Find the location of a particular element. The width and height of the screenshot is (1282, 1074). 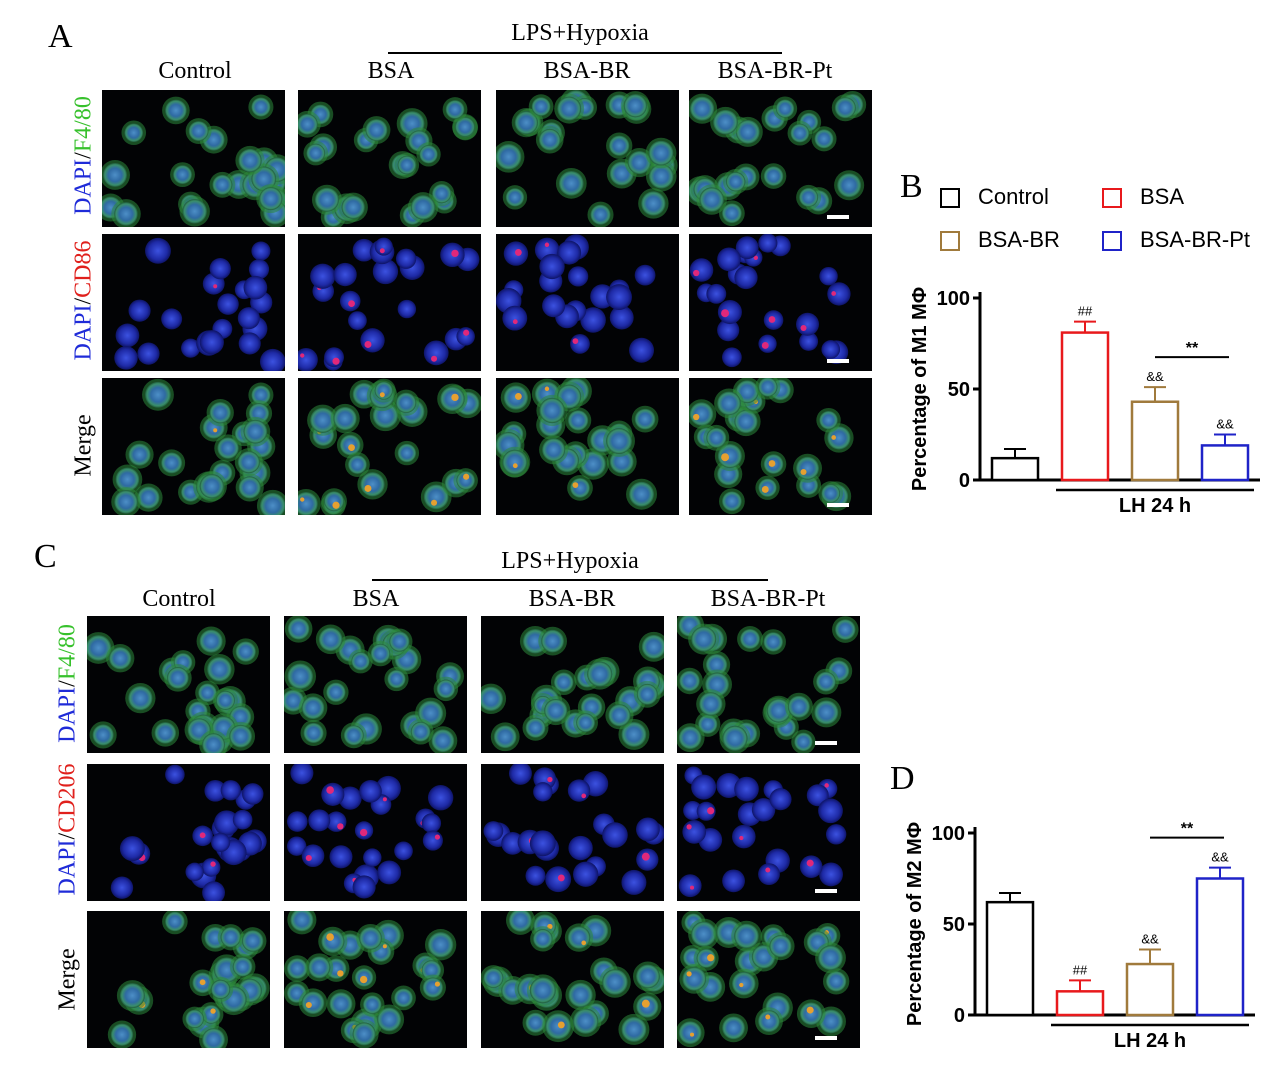

panel-c-image-f480-bsa is located at coordinates (375, 684).